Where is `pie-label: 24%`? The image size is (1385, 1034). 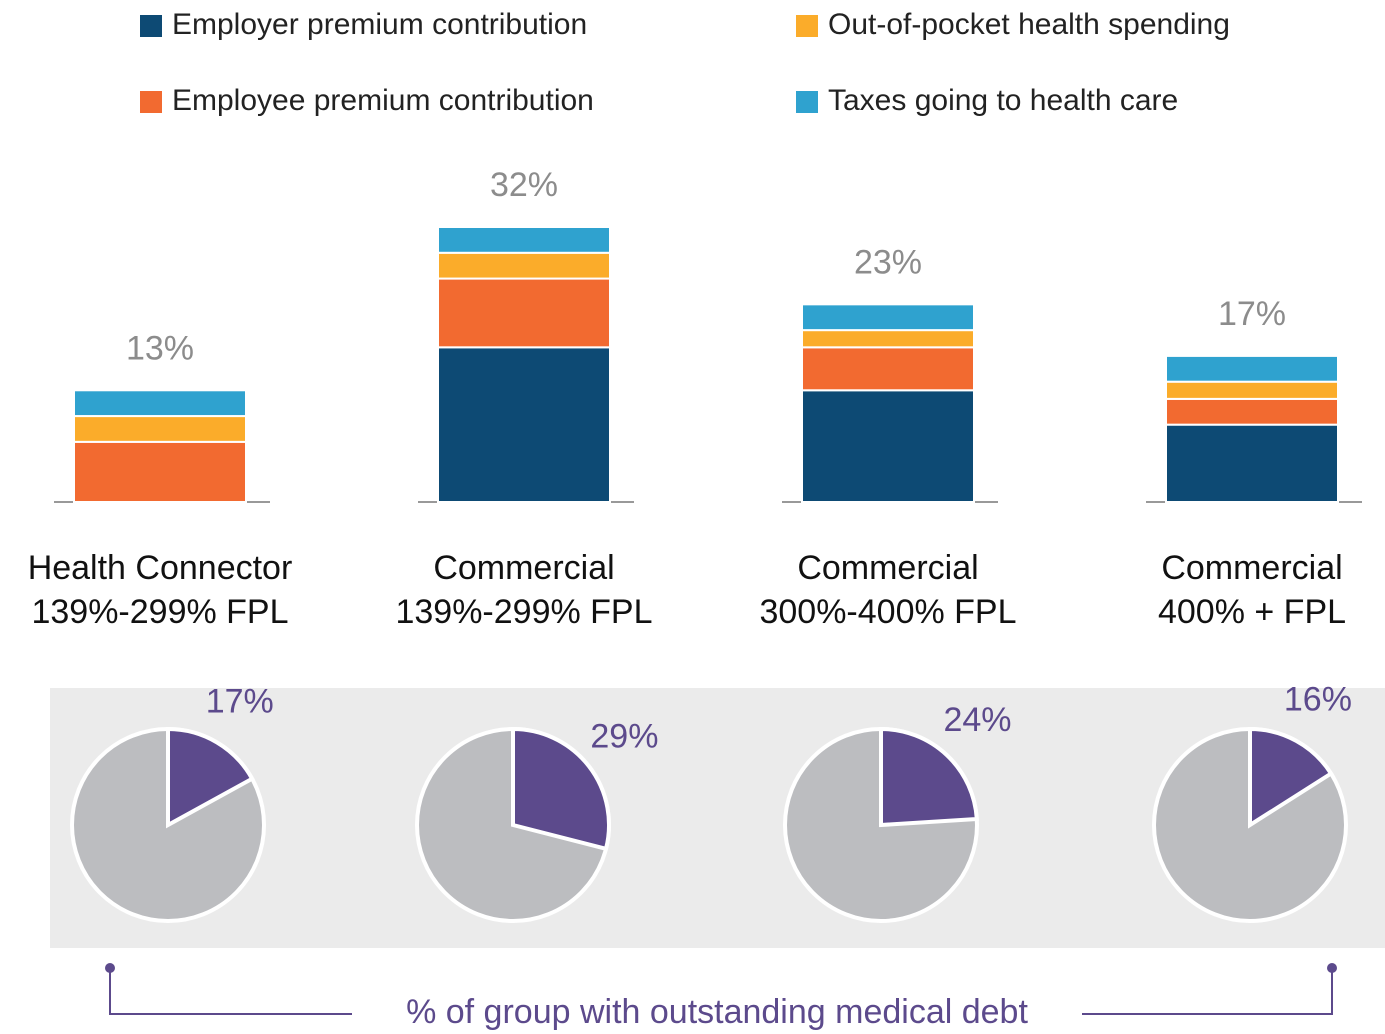
pie-label: 24% is located at coordinates (977, 720).